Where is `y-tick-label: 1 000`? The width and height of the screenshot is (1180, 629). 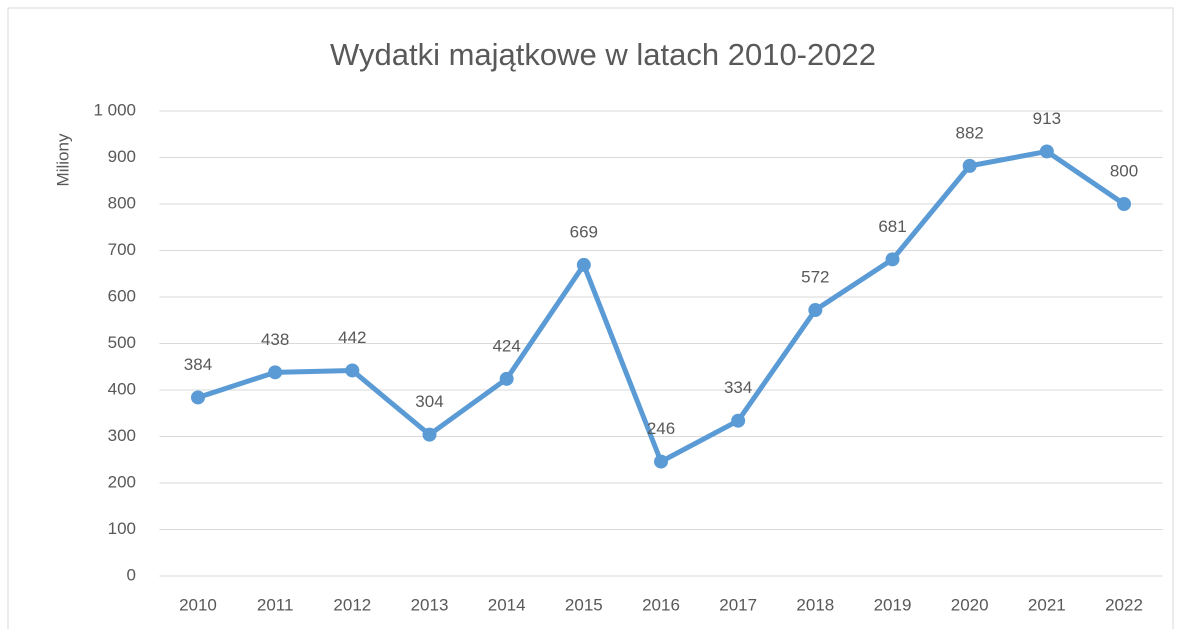
y-tick-label: 1 000 is located at coordinates (114, 109).